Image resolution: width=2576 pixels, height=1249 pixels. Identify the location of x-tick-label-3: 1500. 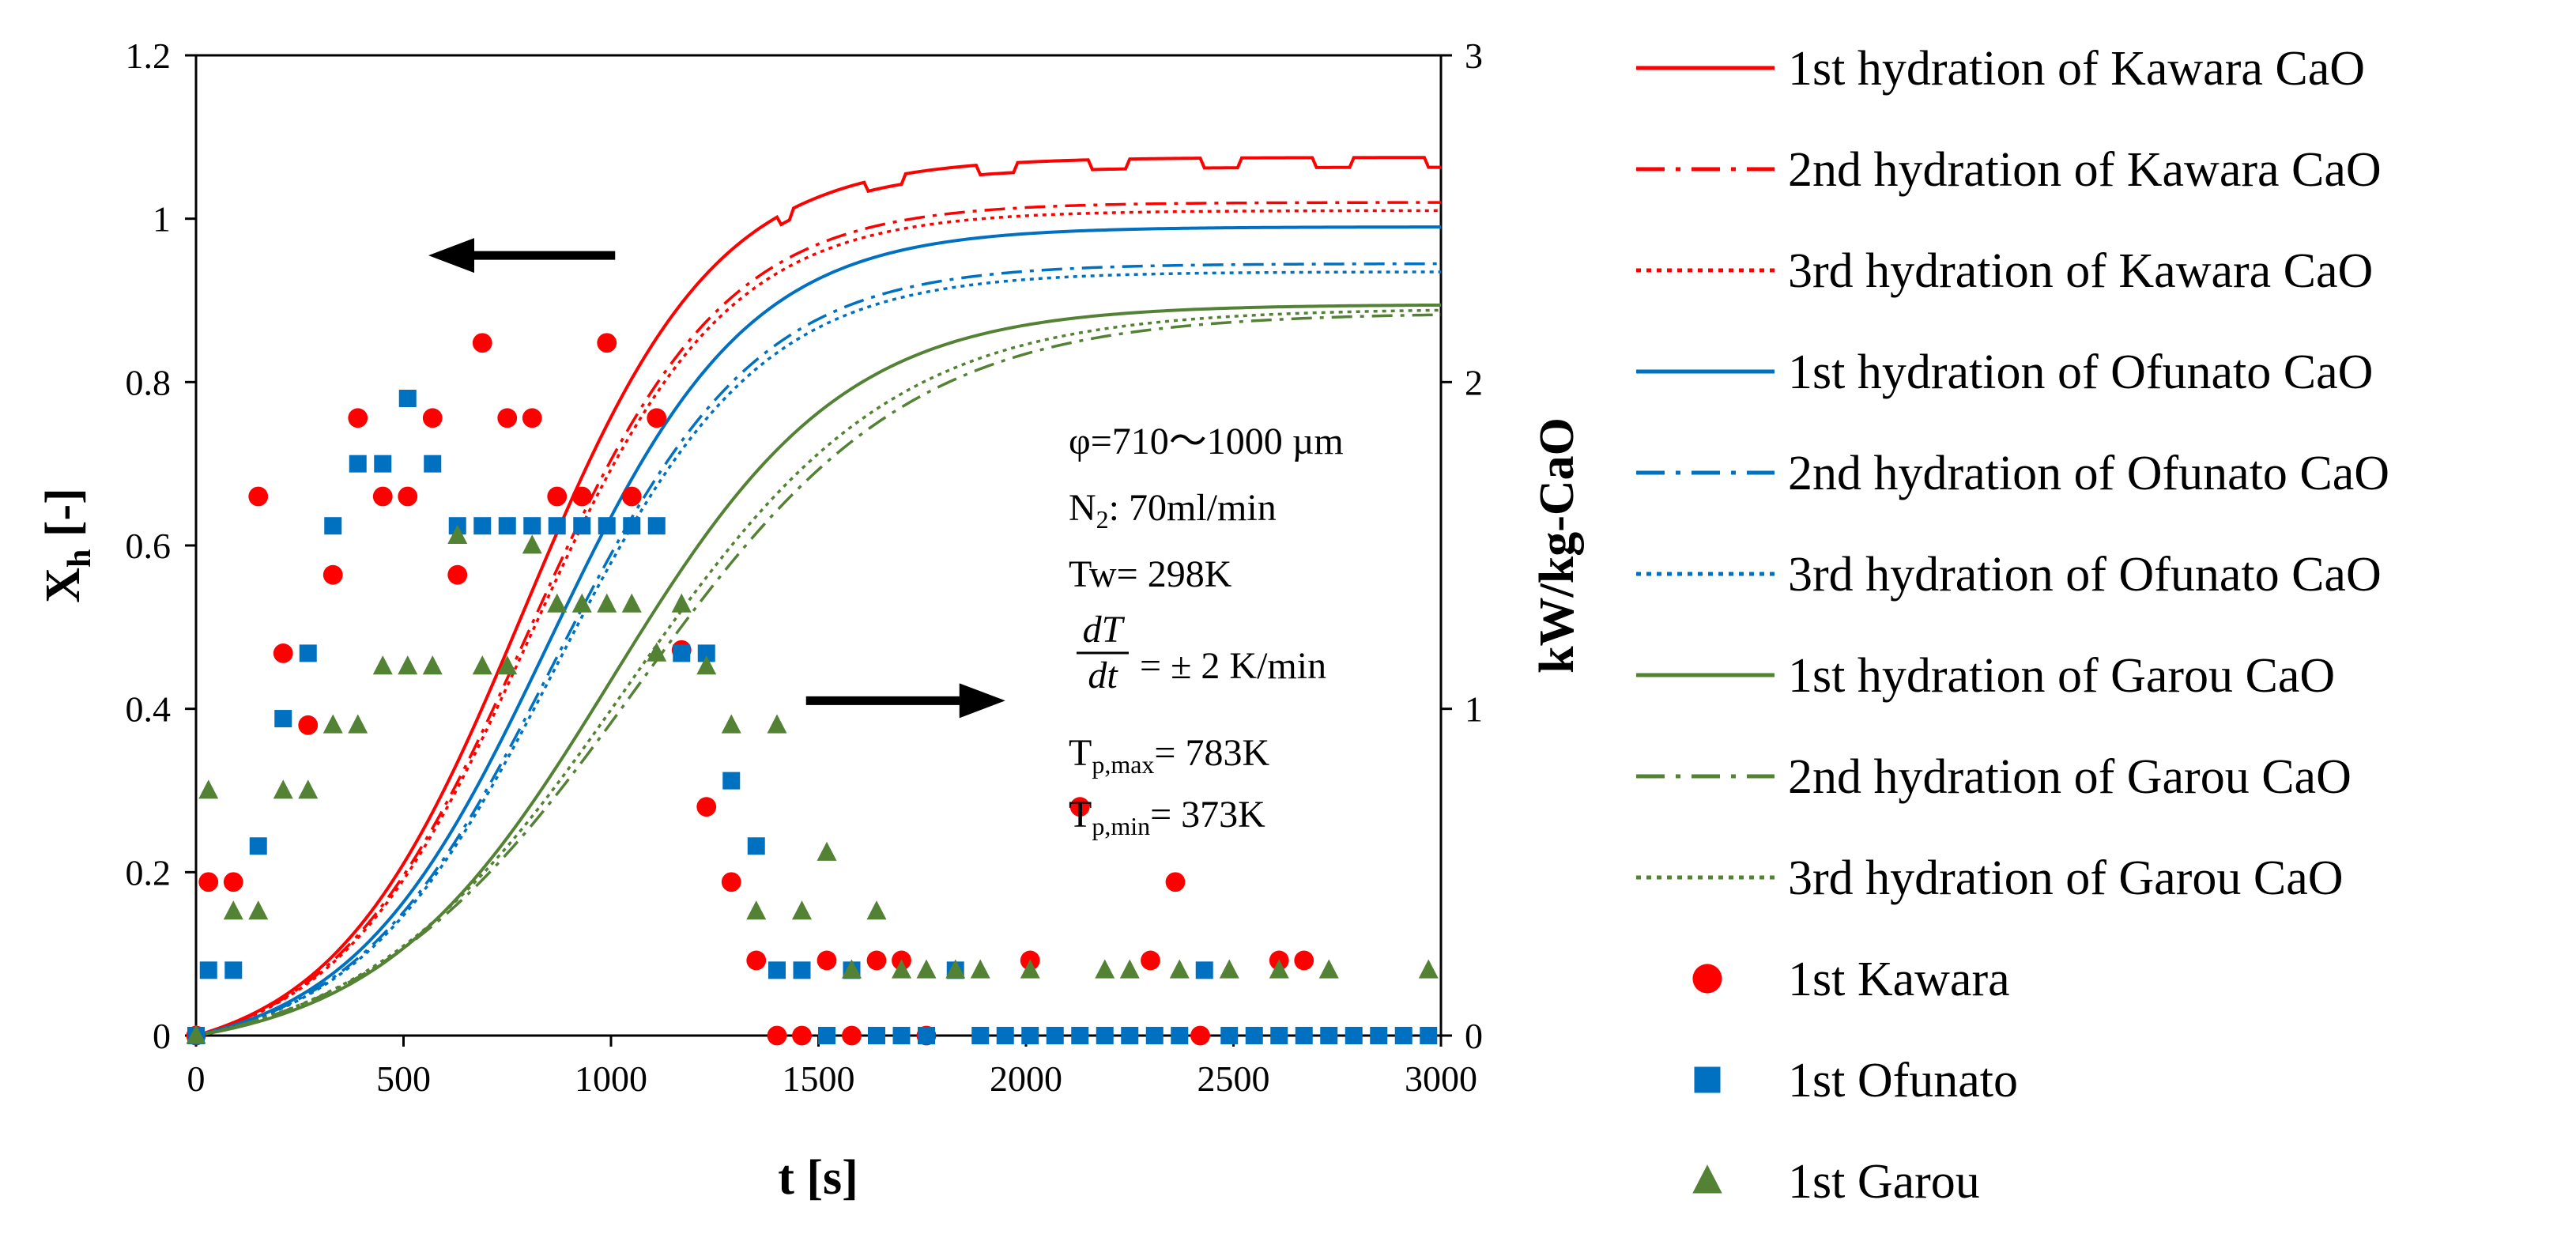
(819, 1078).